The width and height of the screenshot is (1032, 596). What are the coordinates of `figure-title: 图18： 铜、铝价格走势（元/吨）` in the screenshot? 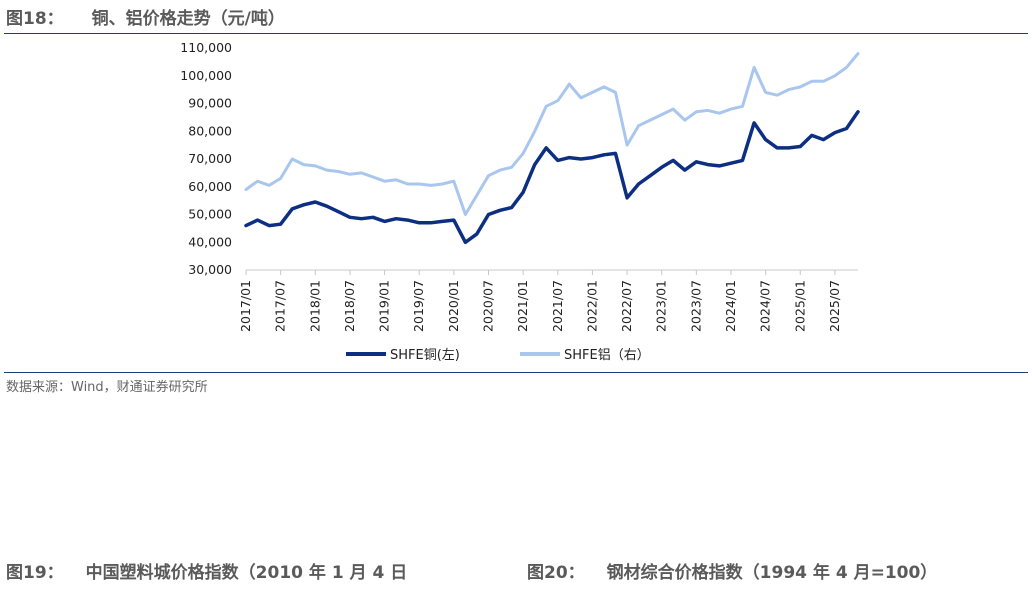 It's located at (145, 16).